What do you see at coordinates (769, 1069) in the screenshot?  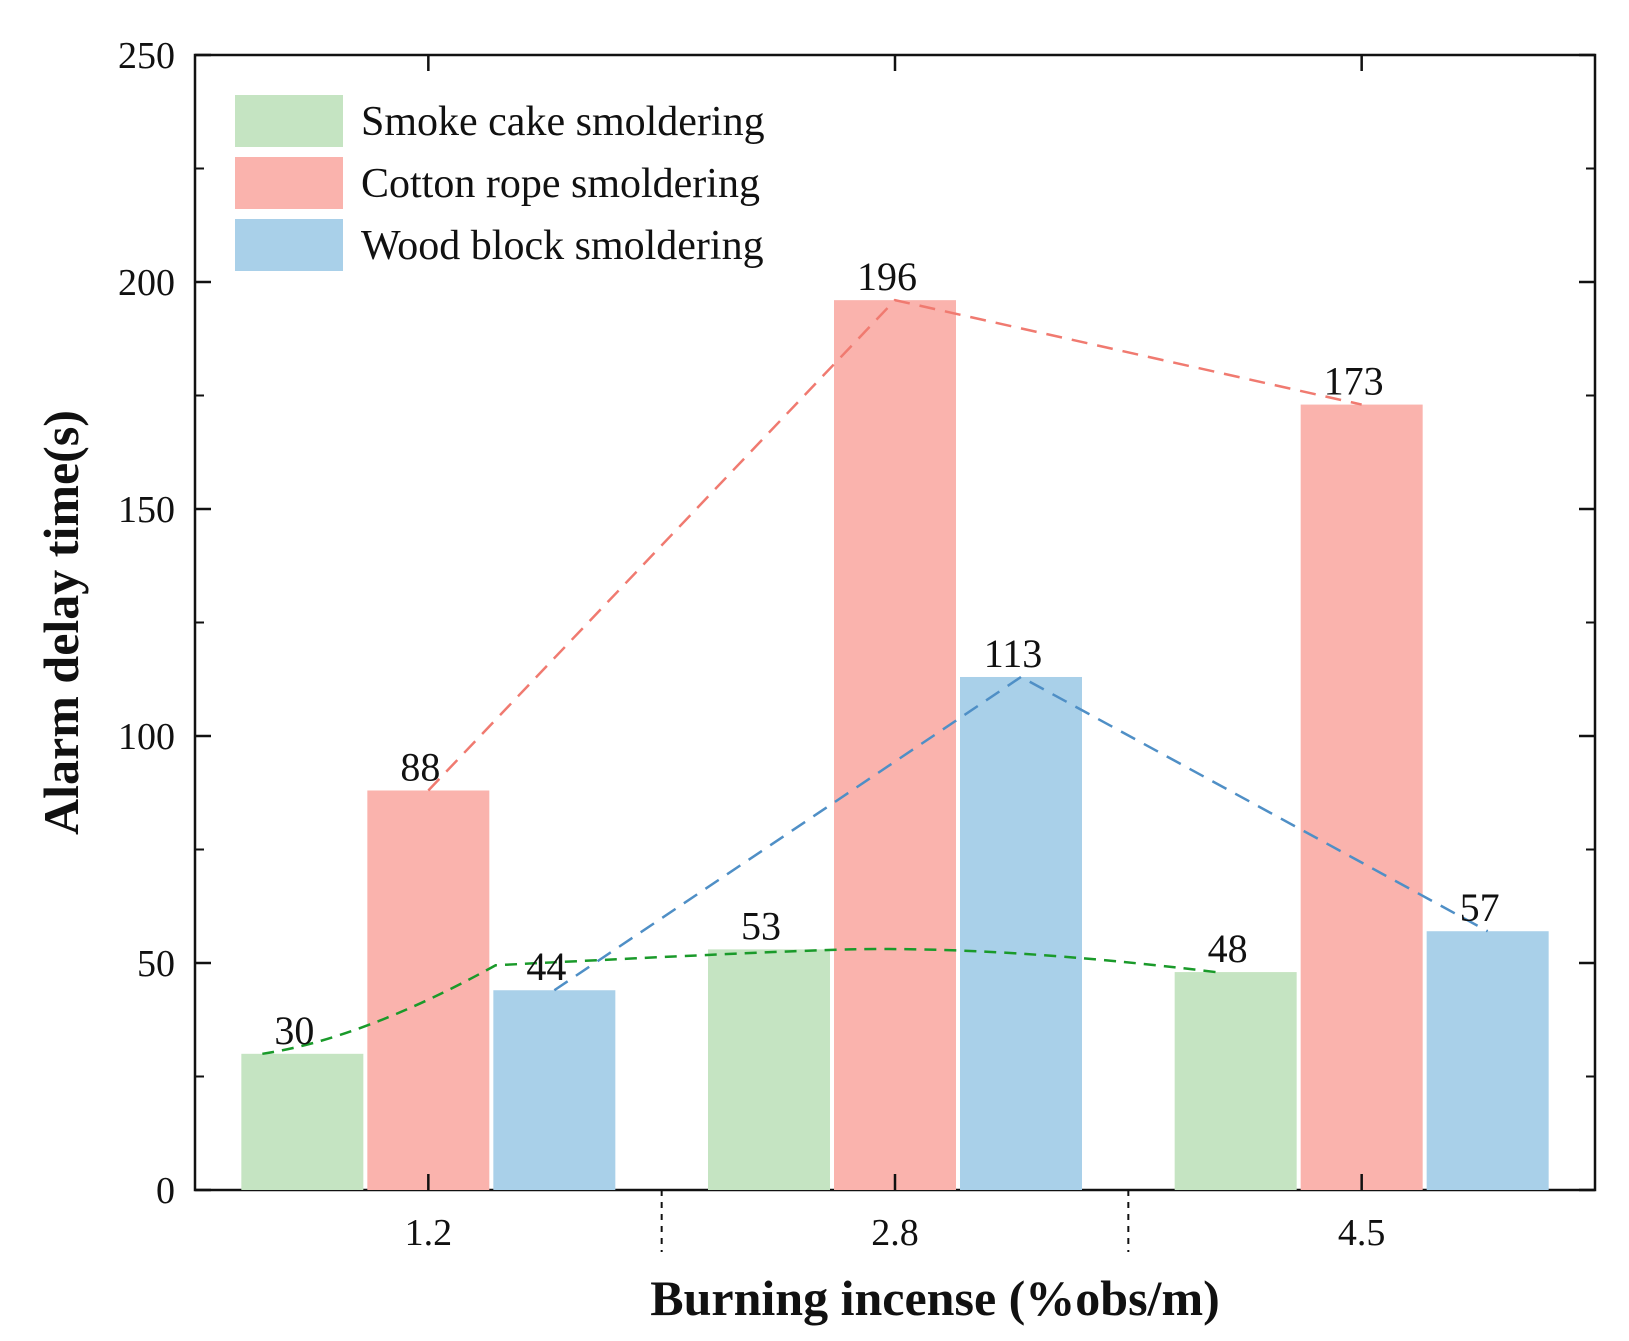 I see `bar-smoke-2.8` at bounding box center [769, 1069].